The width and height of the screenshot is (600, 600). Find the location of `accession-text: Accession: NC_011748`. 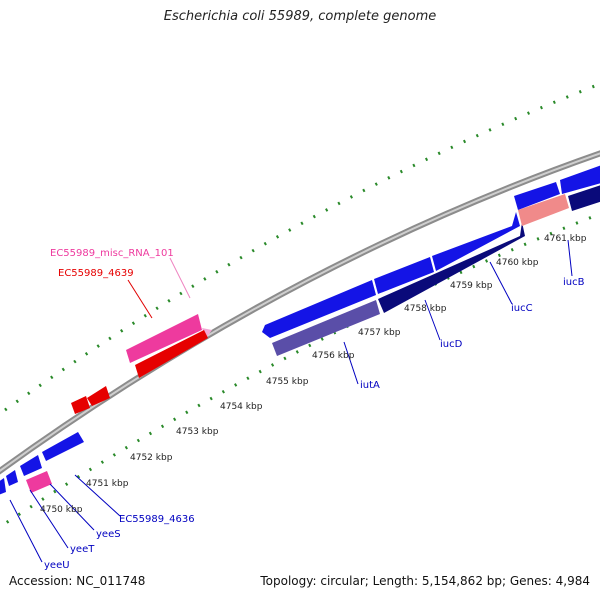

accession-text: Accession: NC_011748 is located at coordinates (77, 581).